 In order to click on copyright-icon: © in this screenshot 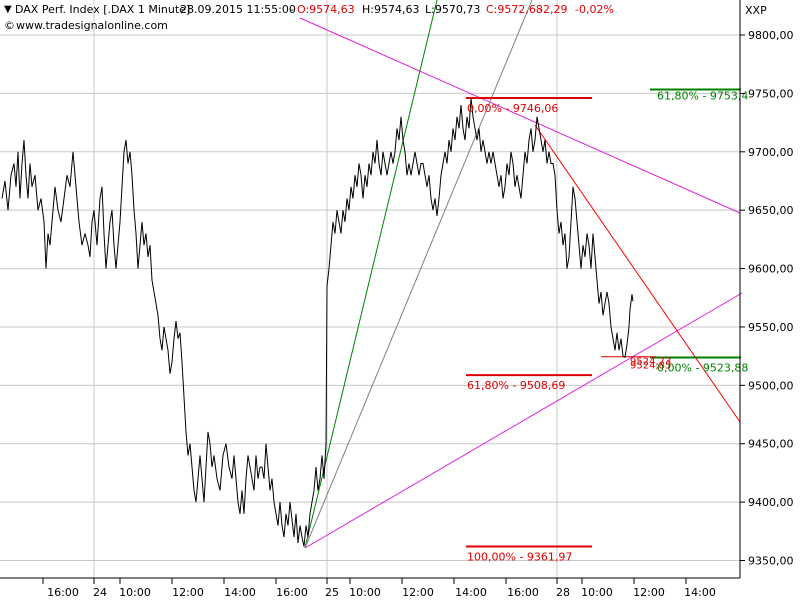, I will do `click(9, 25)`.